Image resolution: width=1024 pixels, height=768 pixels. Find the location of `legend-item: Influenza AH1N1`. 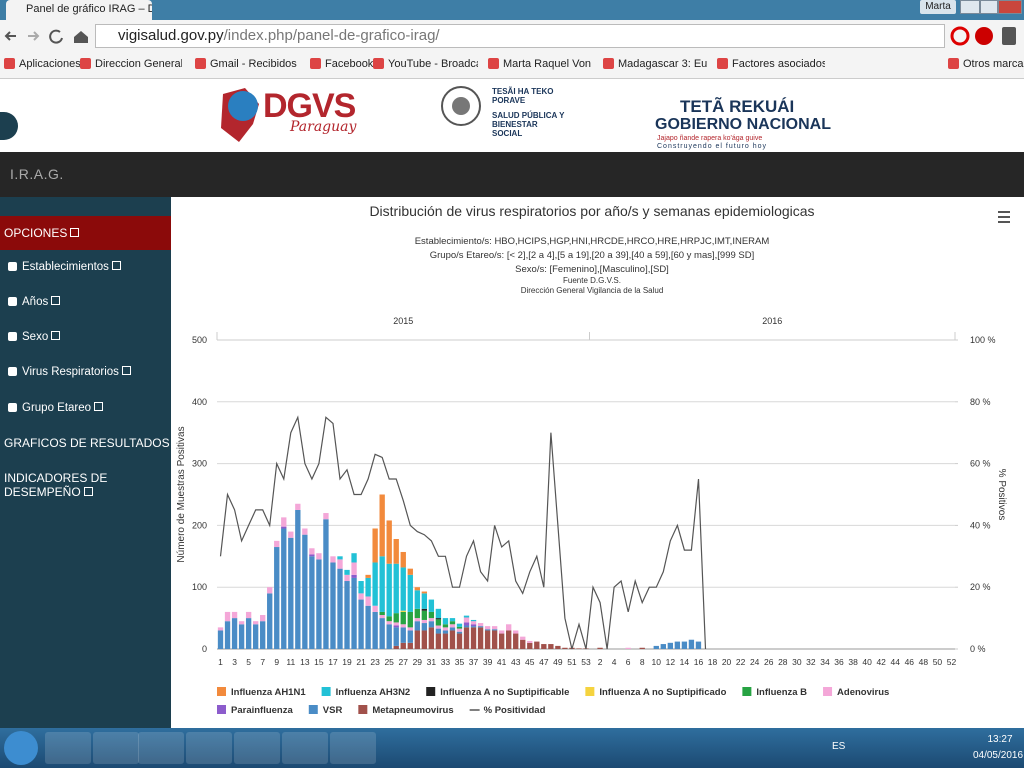

legend-item: Influenza AH1N1 is located at coordinates (261, 692).